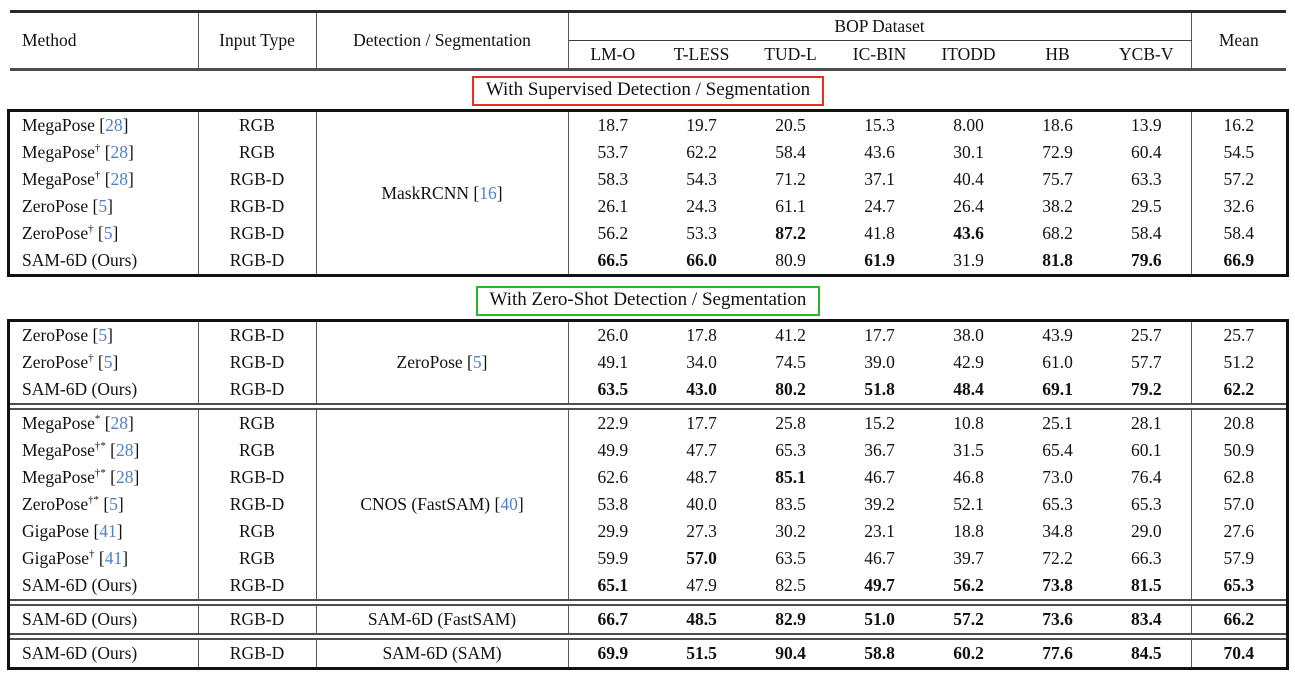 The height and width of the screenshot is (687, 1295). I want to click on citation-link: 16, so click(488, 192).